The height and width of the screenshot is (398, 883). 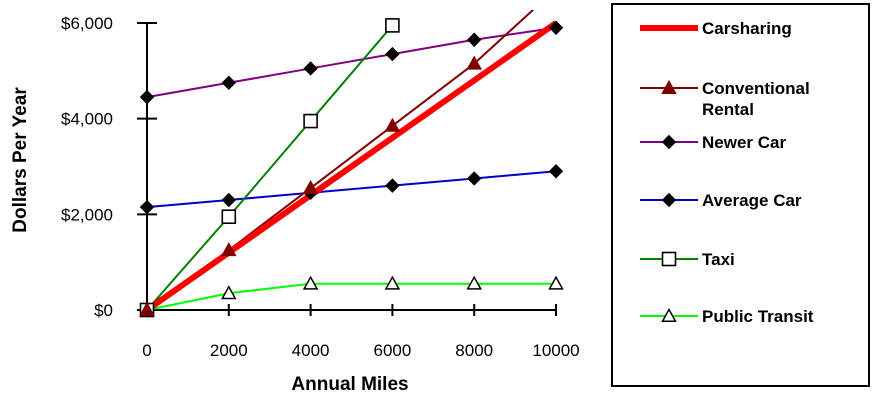 I want to click on y-tick-label: $6,000, so click(x=87, y=23).